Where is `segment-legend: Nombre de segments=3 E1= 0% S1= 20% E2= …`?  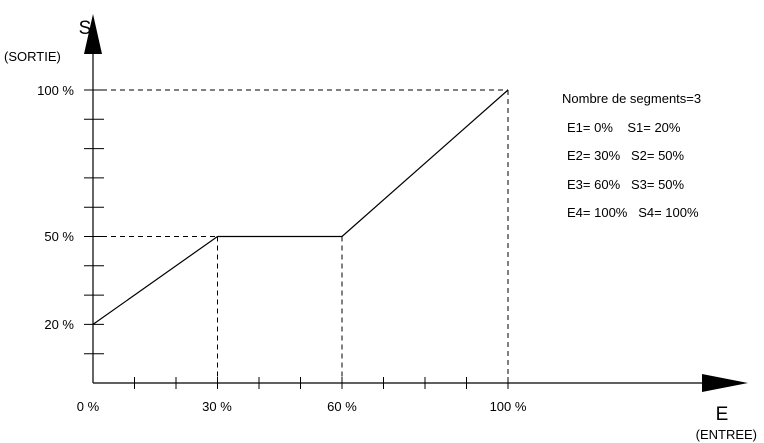 segment-legend: Nombre de segments=3 E1= 0% S1= 20% E2= … is located at coordinates (631, 155).